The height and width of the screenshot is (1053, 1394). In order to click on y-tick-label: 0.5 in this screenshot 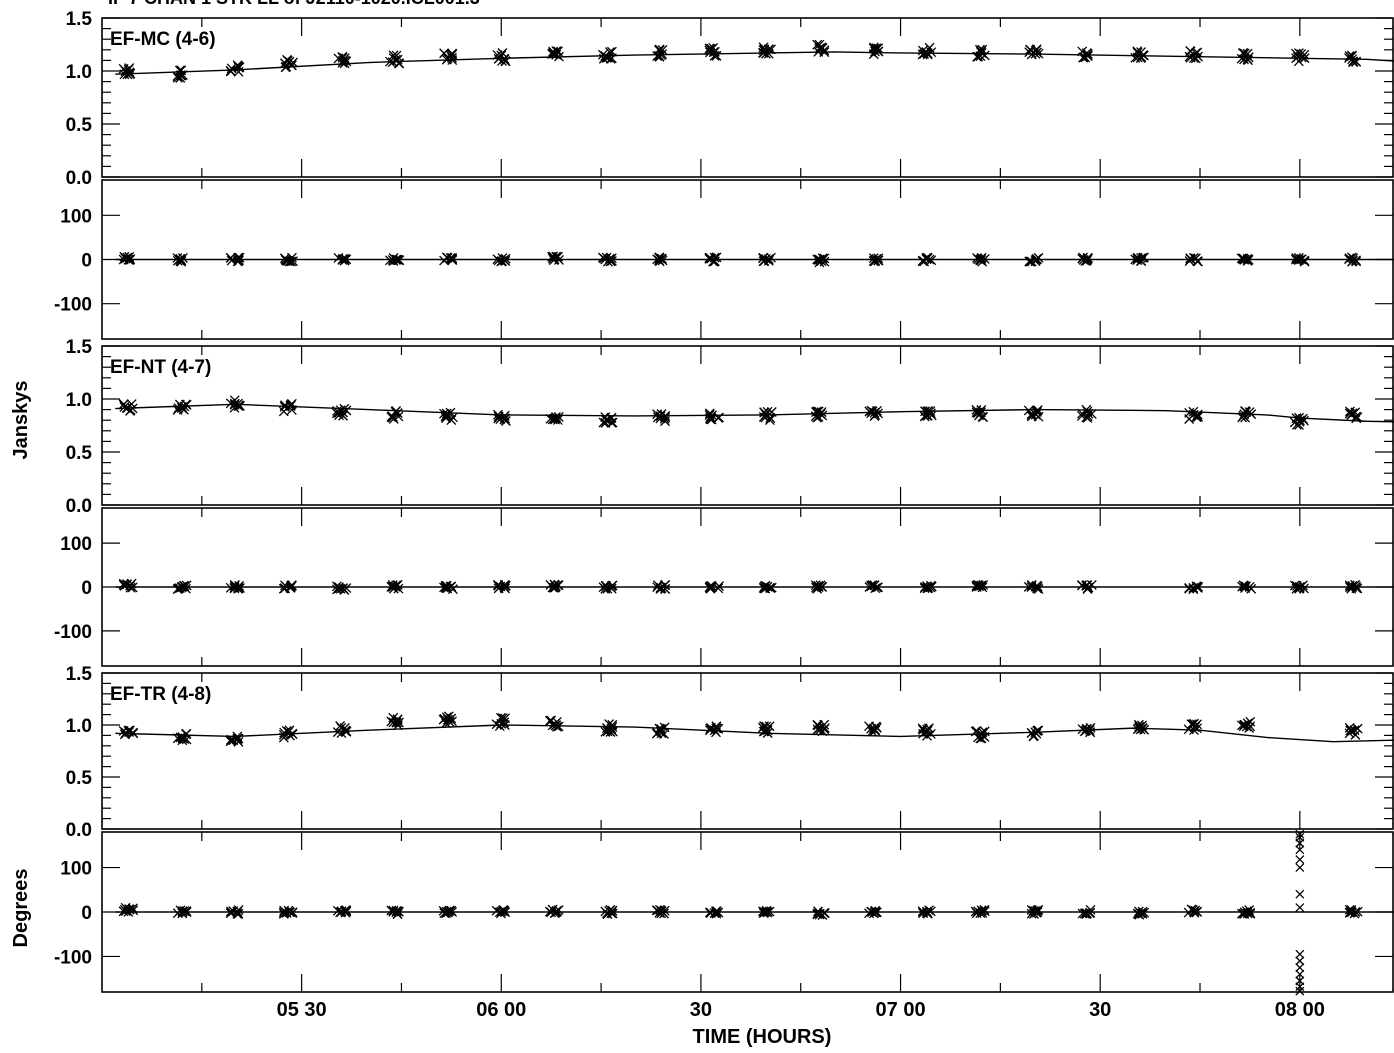, I will do `click(79, 125)`.